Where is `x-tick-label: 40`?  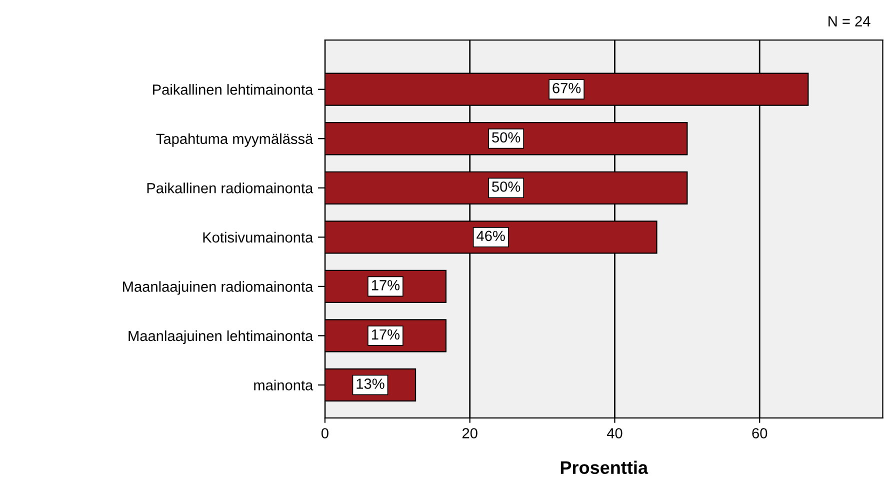
x-tick-label: 40 is located at coordinates (614, 433).